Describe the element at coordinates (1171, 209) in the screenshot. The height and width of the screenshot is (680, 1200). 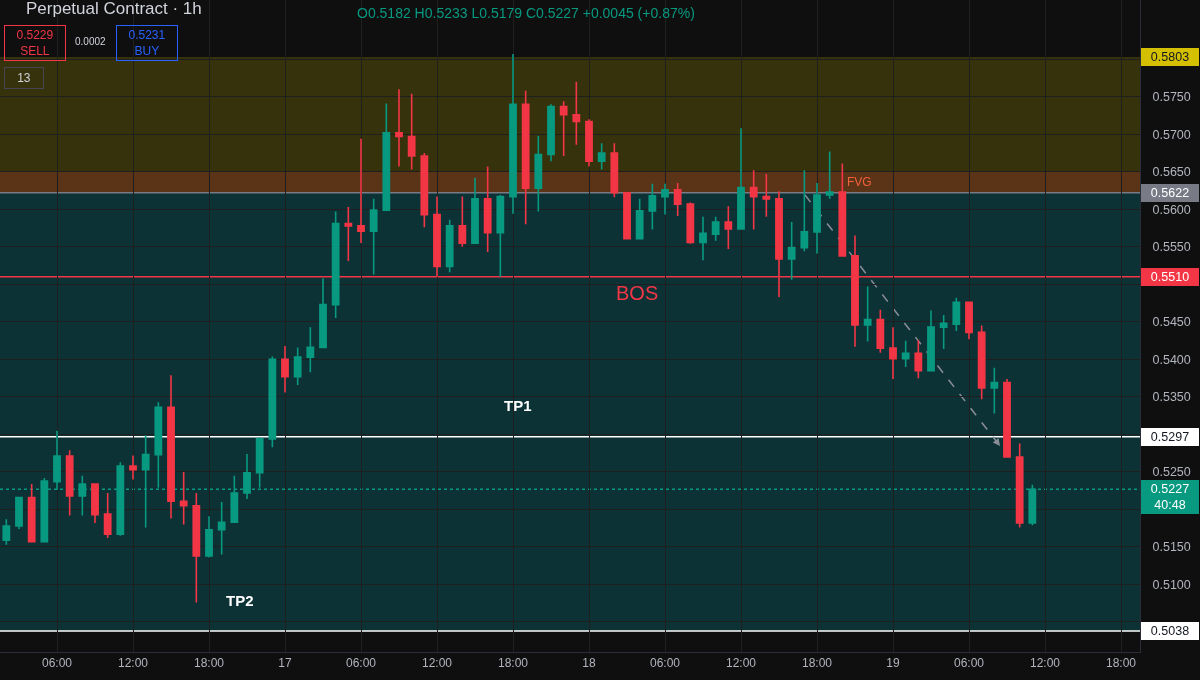
I see `y-tick-label: 0.5600` at that location.